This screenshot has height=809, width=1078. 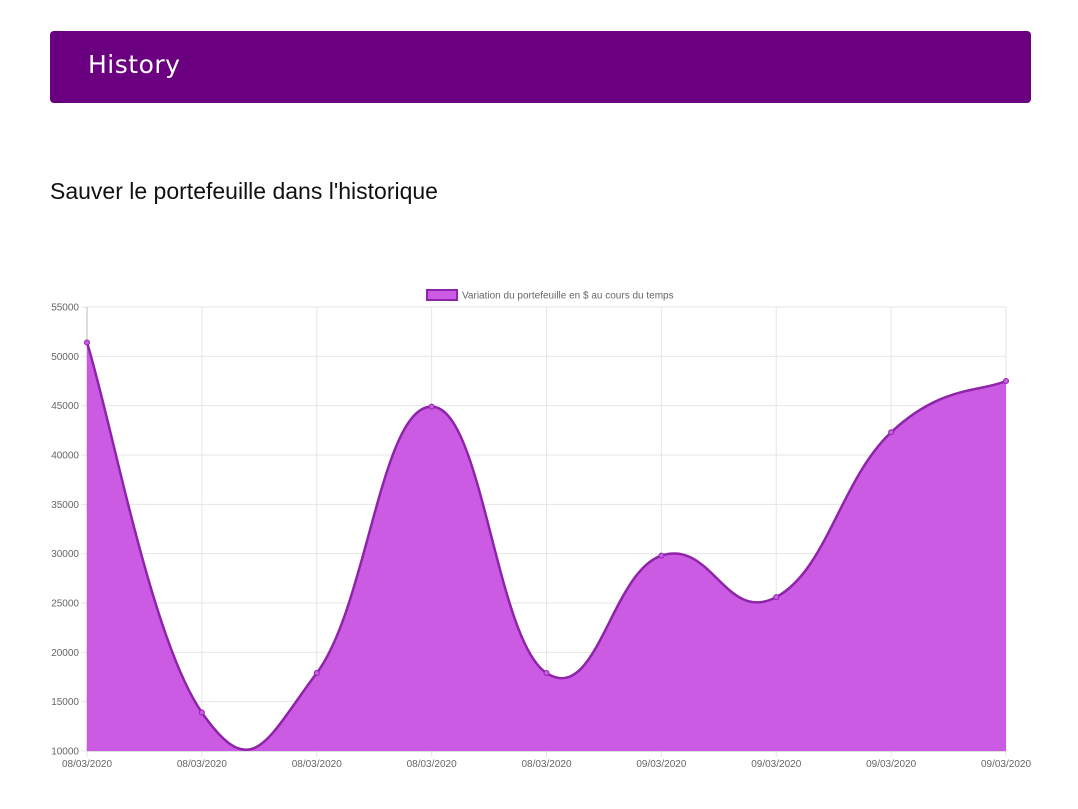 I want to click on y-tick-label: 35000, so click(x=65, y=505).